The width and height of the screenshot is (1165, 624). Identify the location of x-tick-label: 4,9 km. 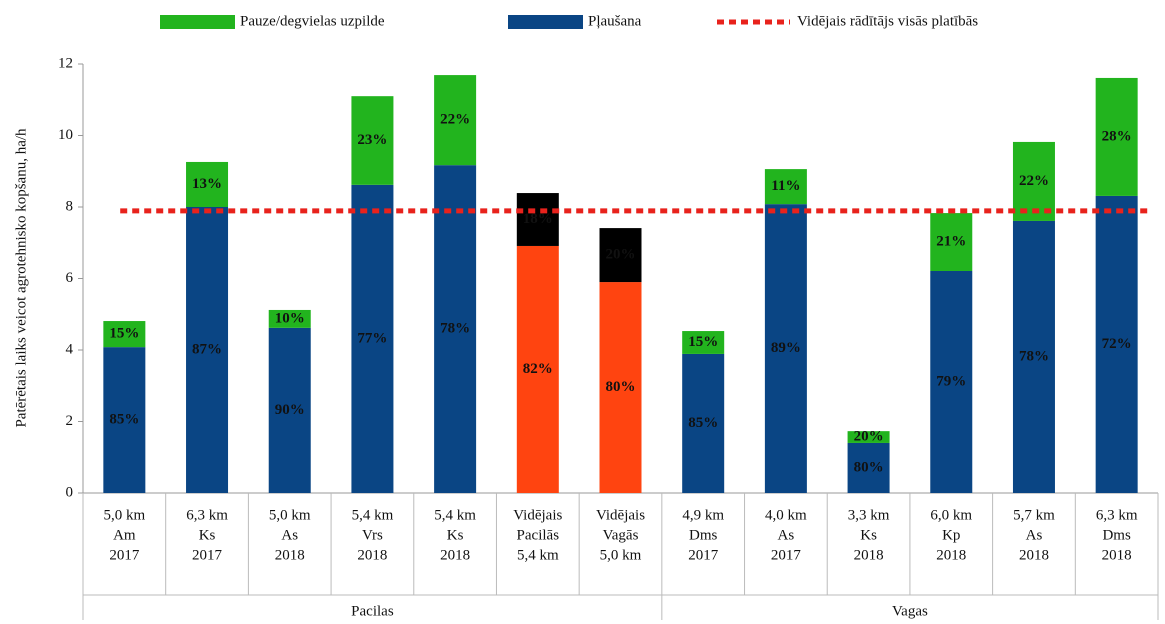
(703, 515).